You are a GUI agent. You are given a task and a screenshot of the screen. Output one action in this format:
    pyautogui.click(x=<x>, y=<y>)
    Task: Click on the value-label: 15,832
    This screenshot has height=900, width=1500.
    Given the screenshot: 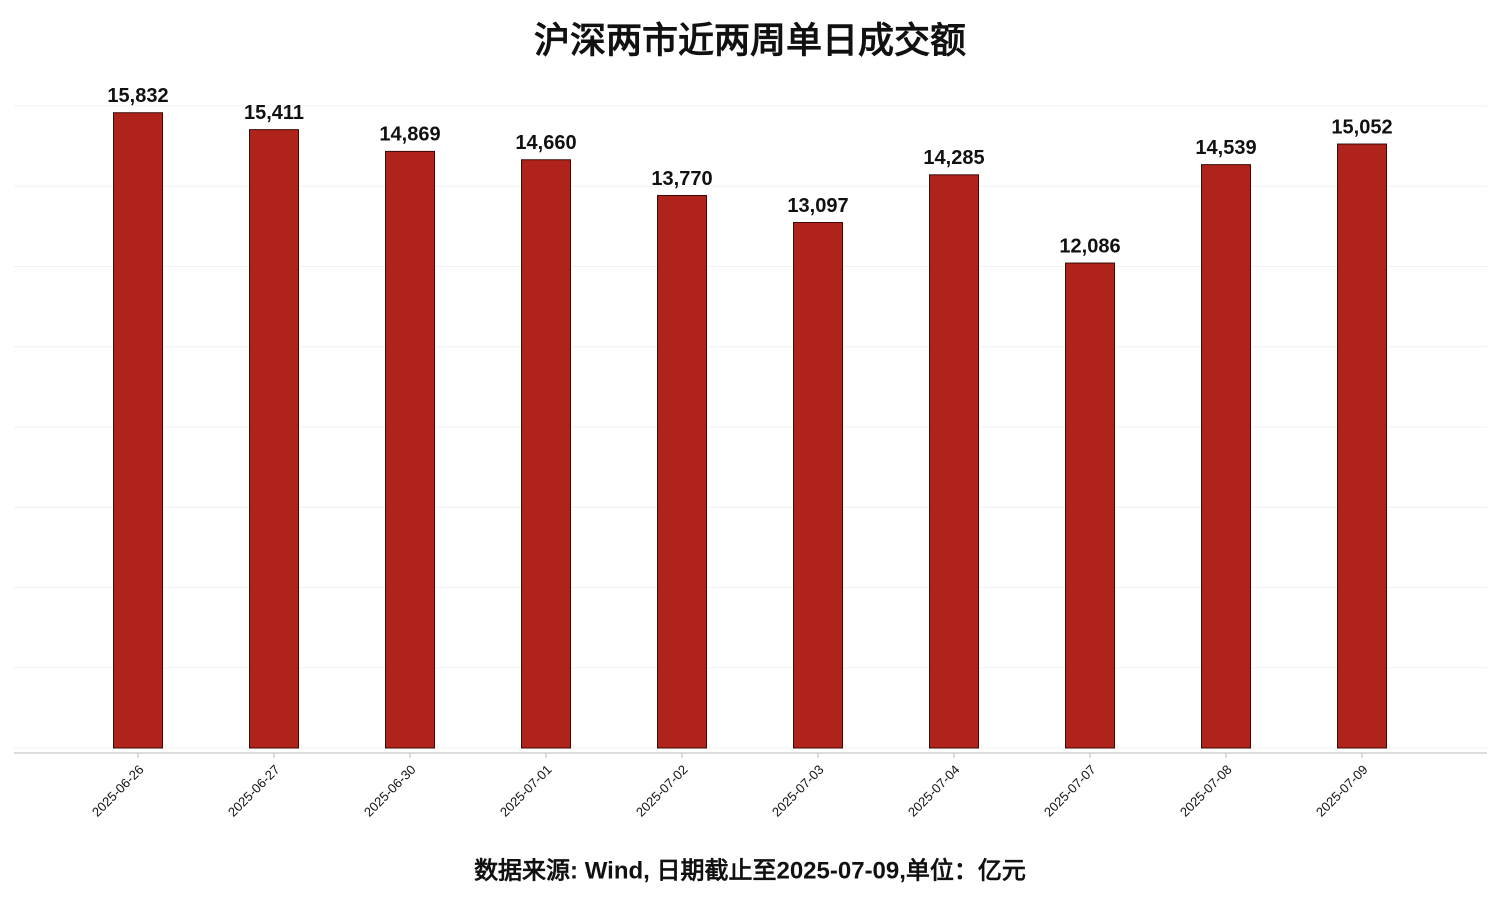 What is the action you would take?
    pyautogui.click(x=137, y=96)
    